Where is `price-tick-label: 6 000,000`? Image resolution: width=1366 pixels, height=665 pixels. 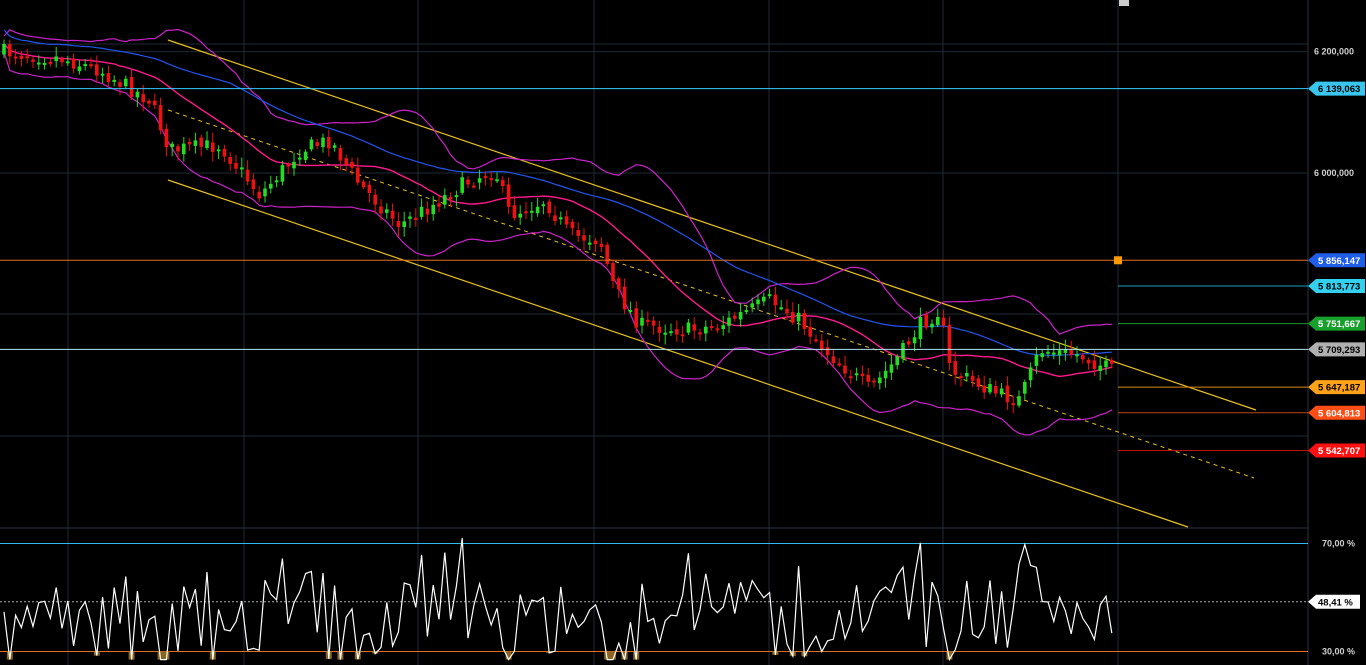 price-tick-label: 6 000,000 is located at coordinates (1334, 173).